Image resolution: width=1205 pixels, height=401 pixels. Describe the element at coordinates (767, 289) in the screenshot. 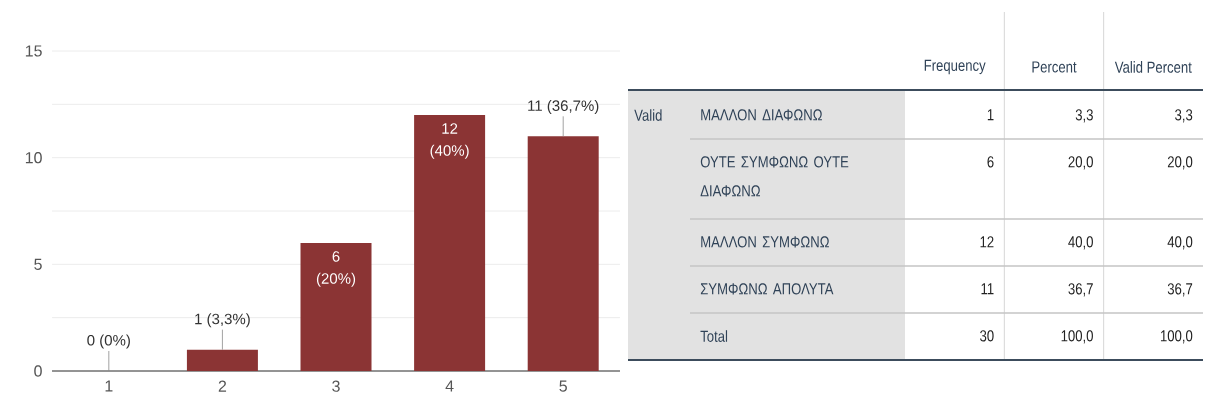

I see `category-label: ΣΥΜΦΩΝΩ ΑΠΟΛΥΤΑ` at that location.